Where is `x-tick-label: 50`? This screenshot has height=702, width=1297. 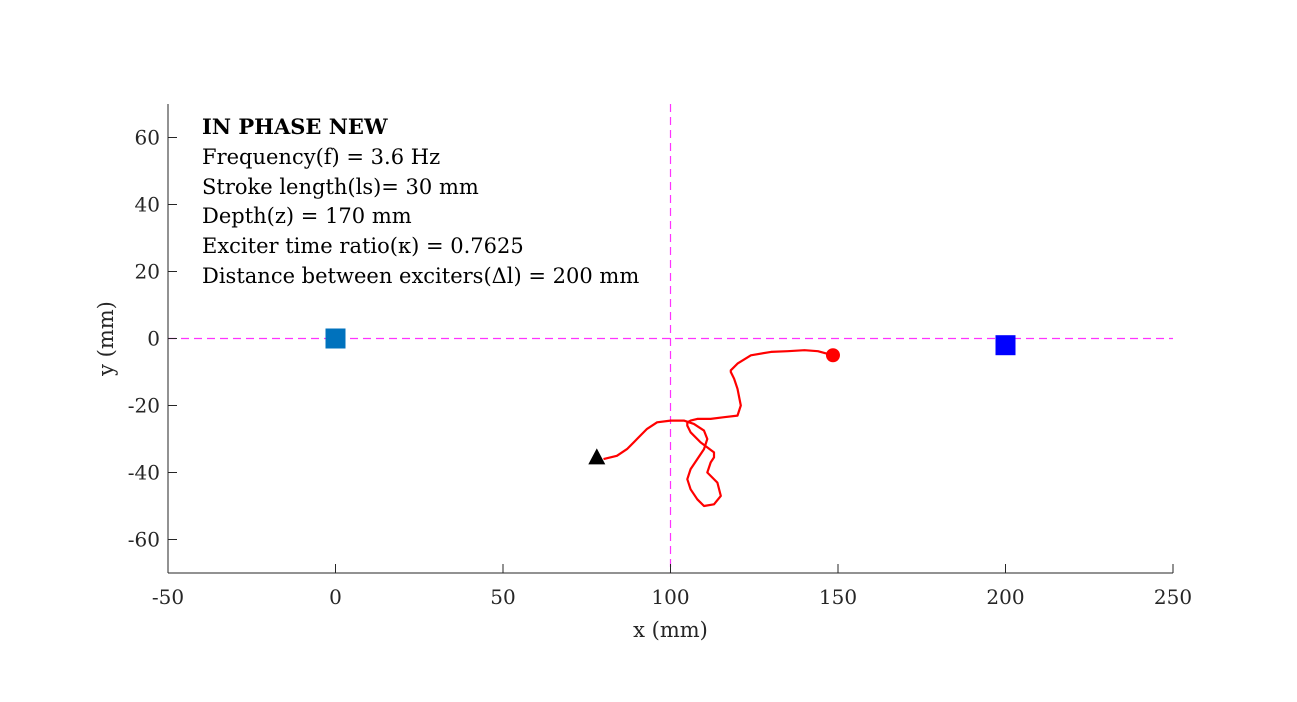
x-tick-label: 50 is located at coordinates (502, 597).